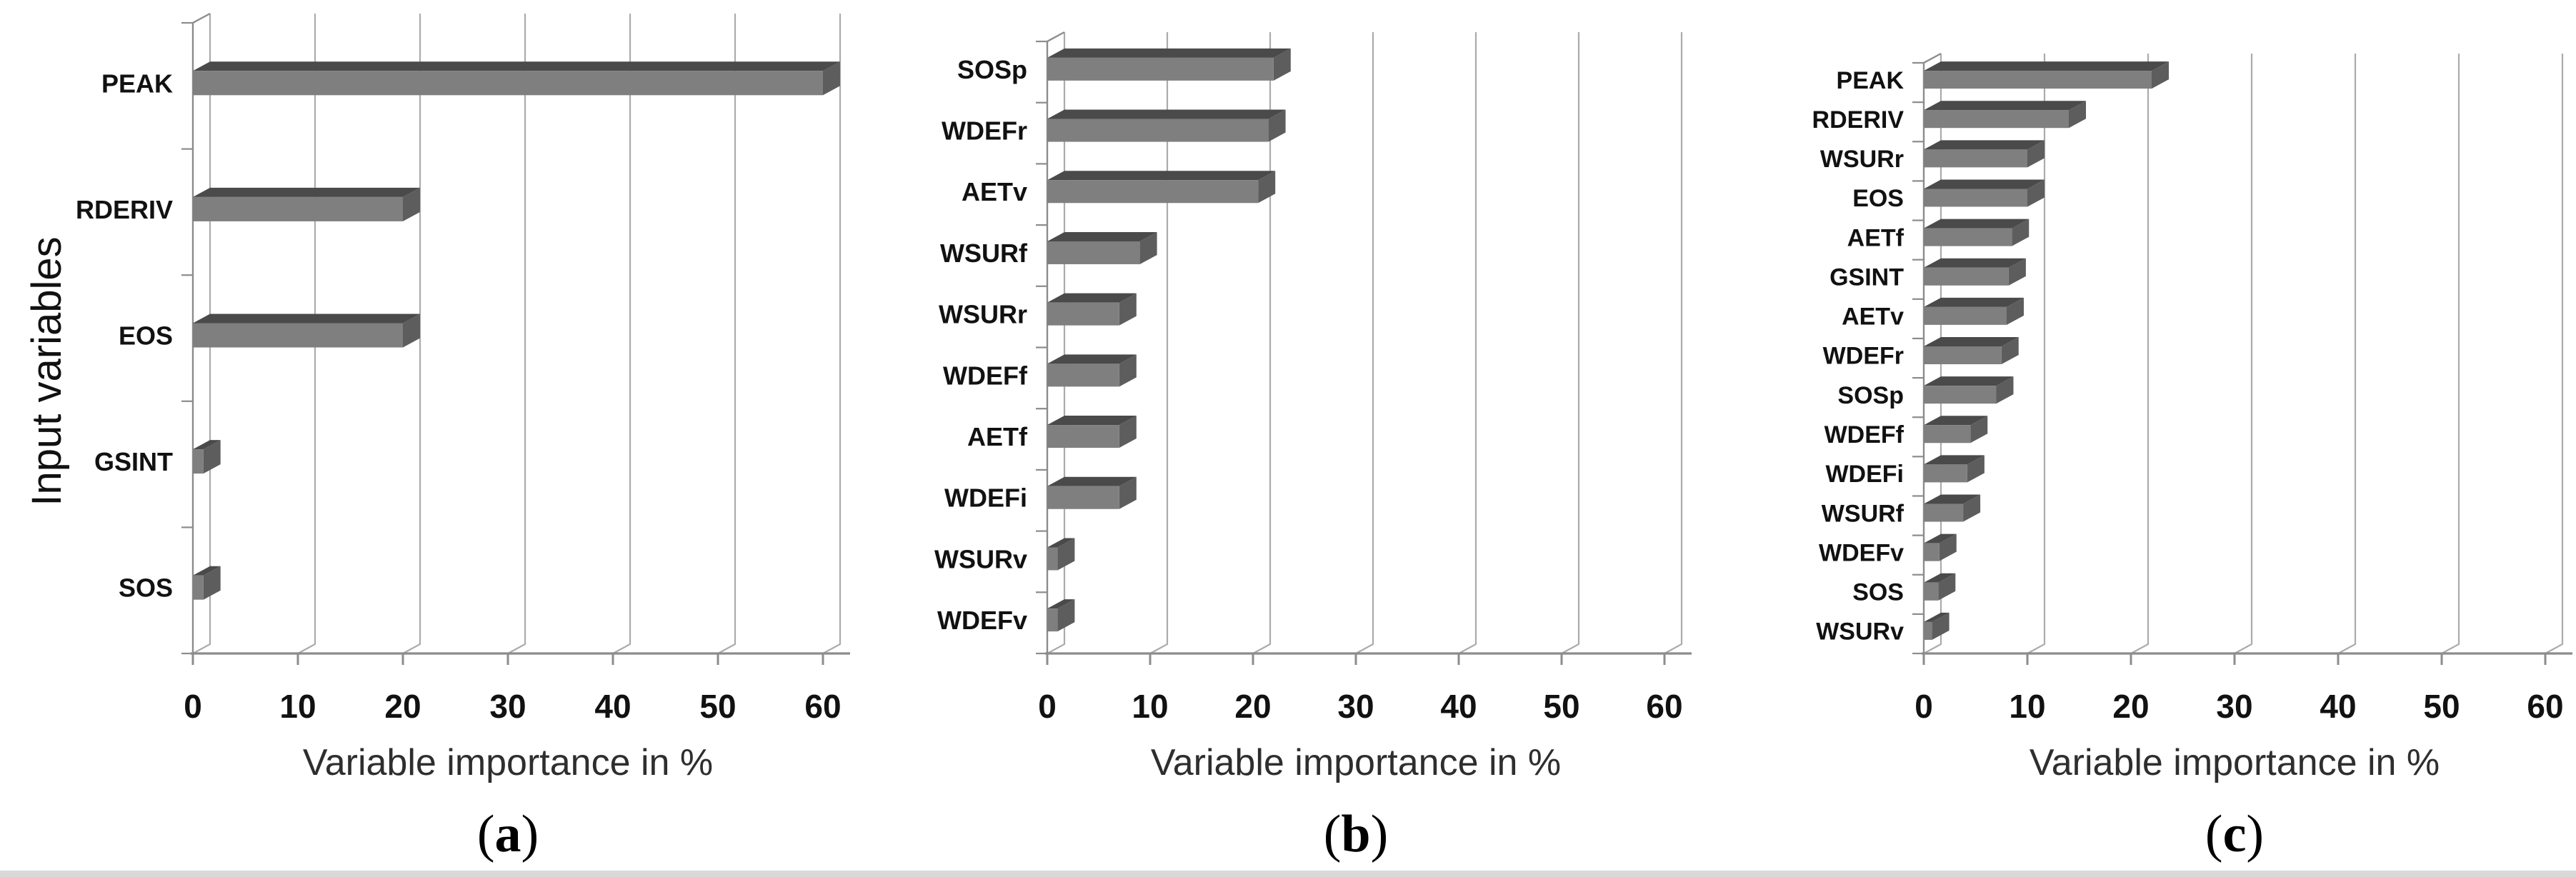  I want to click on bar-WDEFr, so click(1167, 125).